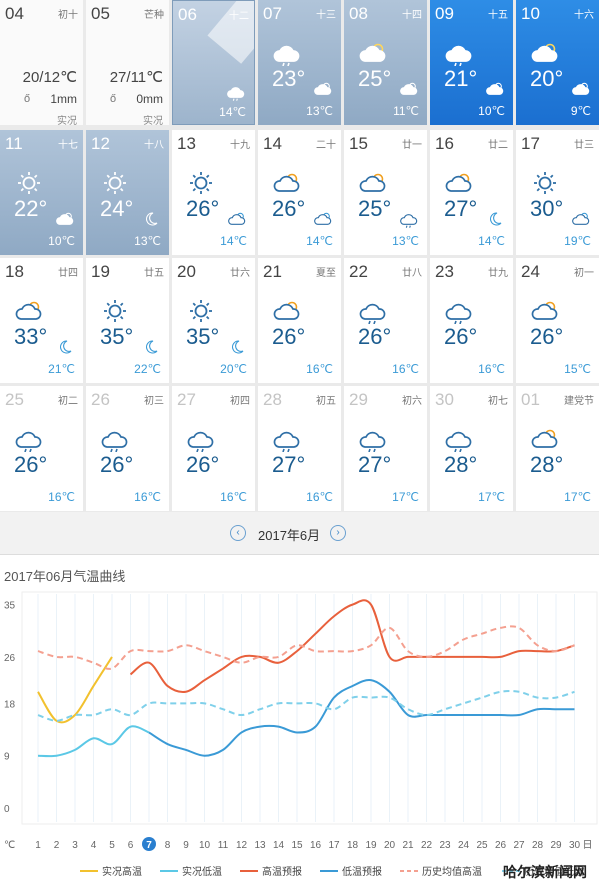 The width and height of the screenshot is (599, 890). What do you see at coordinates (444, 399) in the screenshot?
I see `day-number: 30` at bounding box center [444, 399].